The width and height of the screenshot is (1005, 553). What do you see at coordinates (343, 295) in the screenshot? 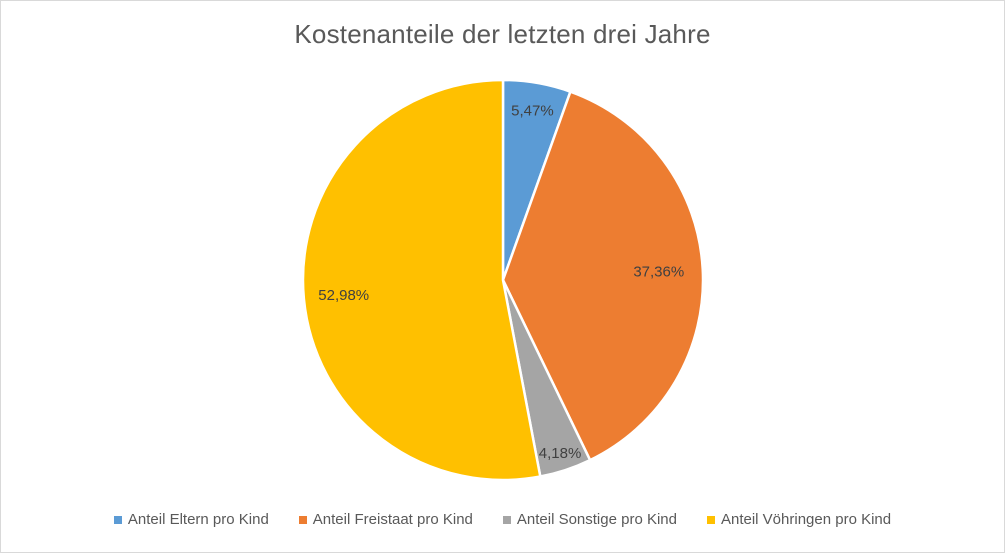
I see `data-label-4: 52,98%` at bounding box center [343, 295].